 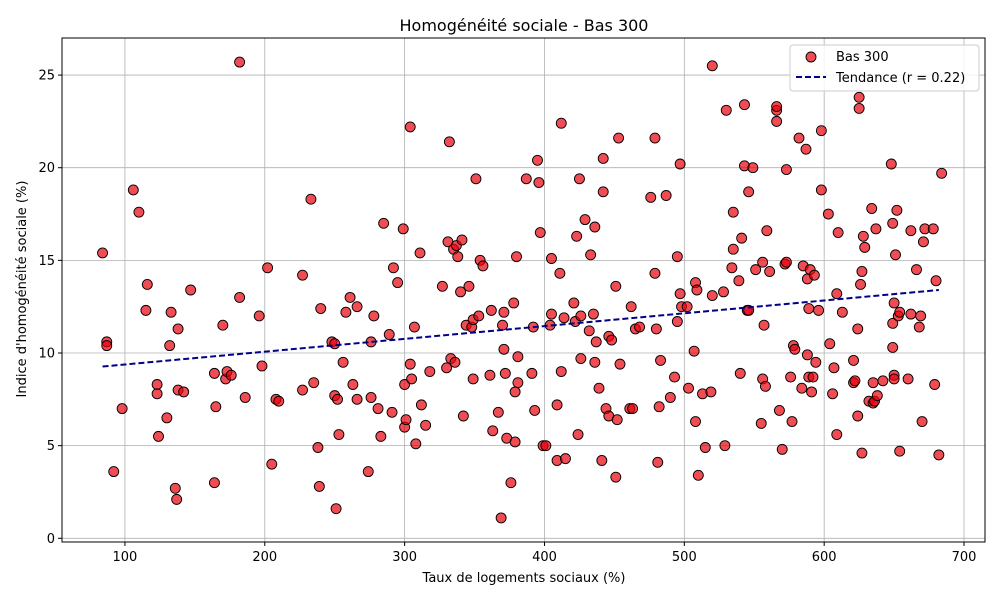 I want to click on y-tick-label: 5, so click(x=51, y=446).